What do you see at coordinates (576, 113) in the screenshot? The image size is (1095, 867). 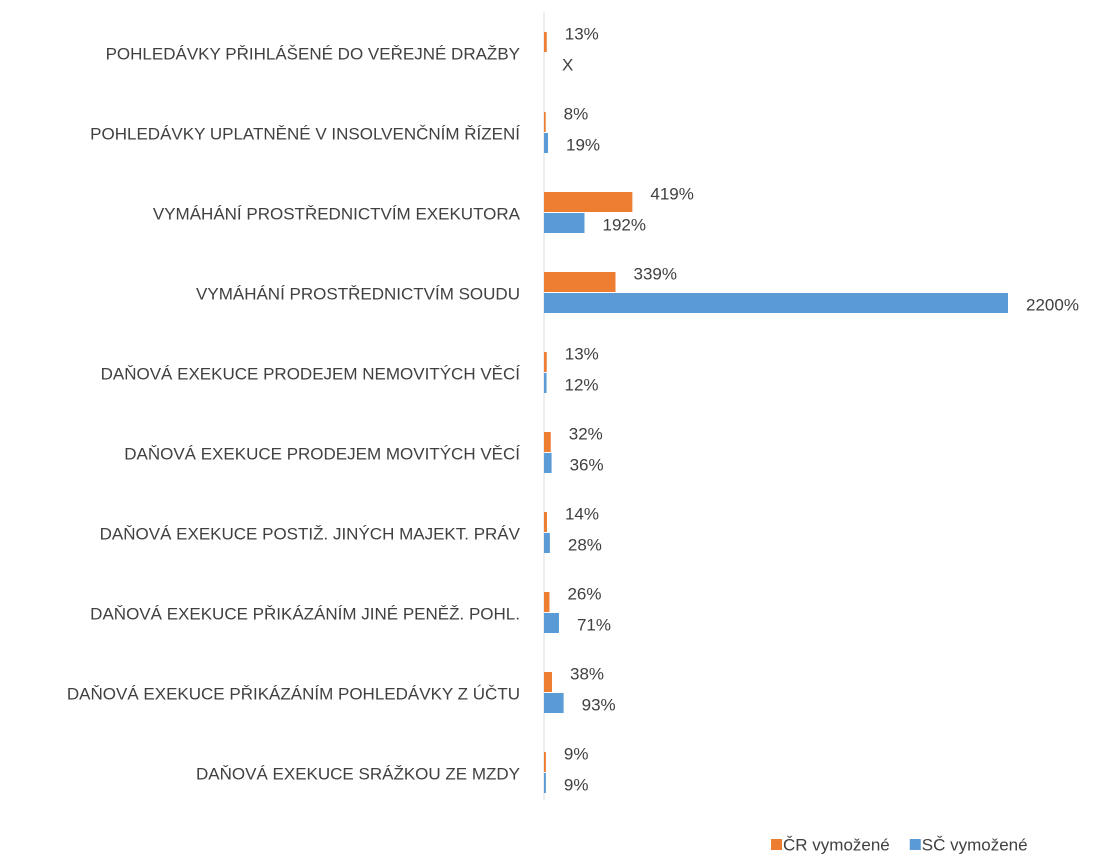 I see `value-label: 8%` at bounding box center [576, 113].